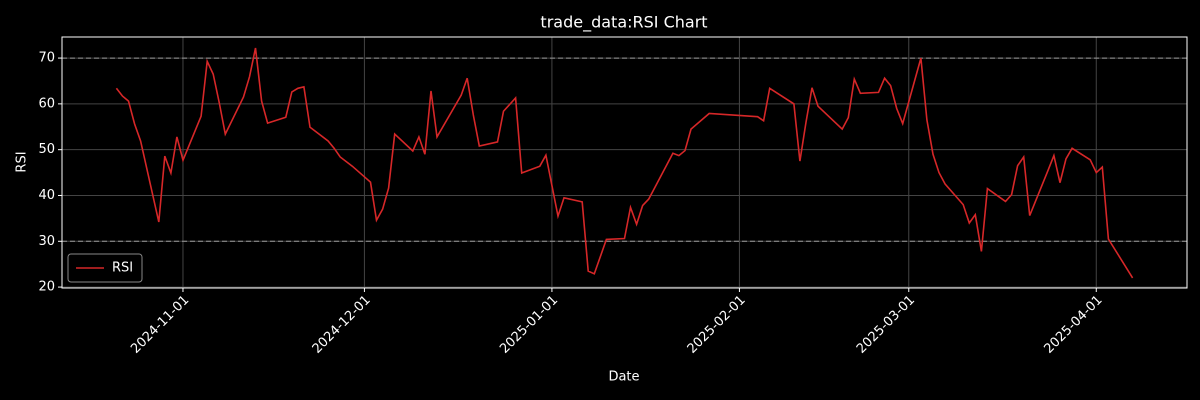  I want to click on chart-title: trade_data:RSI Chart, so click(623, 23).